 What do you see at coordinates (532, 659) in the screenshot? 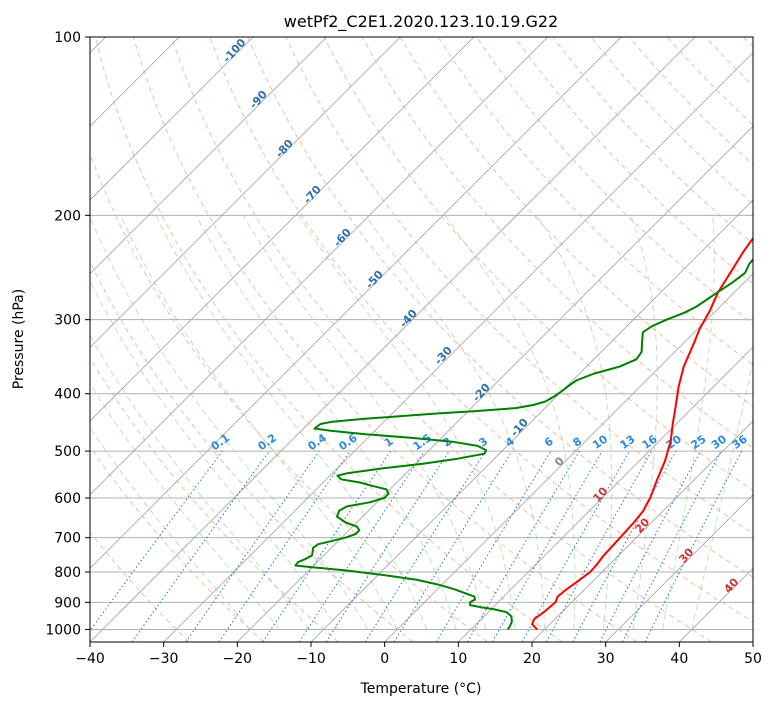
I see `x-tick-label: 20` at bounding box center [532, 659].